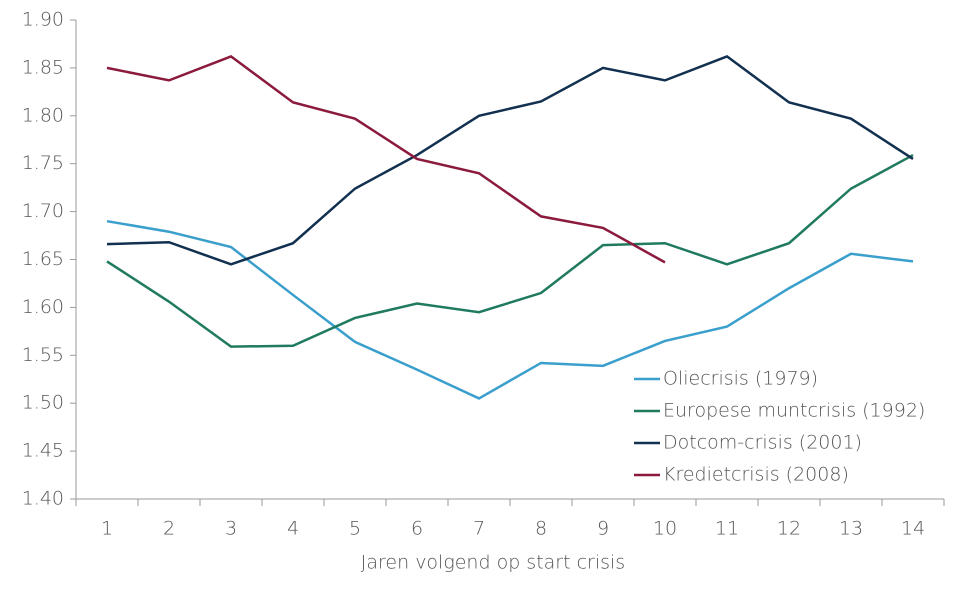 This screenshot has height=604, width=960. What do you see at coordinates (43, 163) in the screenshot?
I see `y-tick-label: 1.75` at bounding box center [43, 163].